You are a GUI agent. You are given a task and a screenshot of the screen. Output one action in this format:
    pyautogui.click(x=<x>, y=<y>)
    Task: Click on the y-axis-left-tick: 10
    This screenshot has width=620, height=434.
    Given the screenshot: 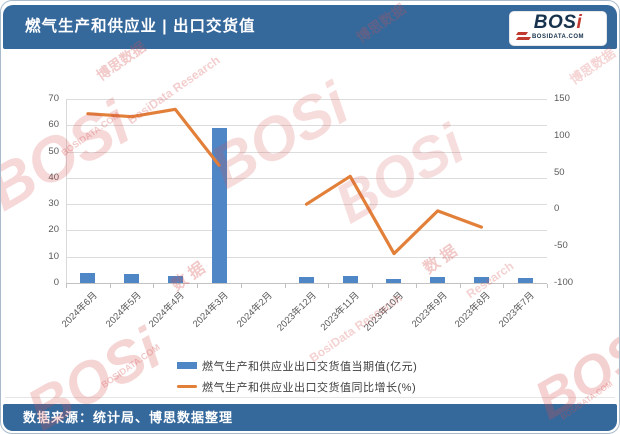 What is the action you would take?
    pyautogui.click(x=53, y=256)
    